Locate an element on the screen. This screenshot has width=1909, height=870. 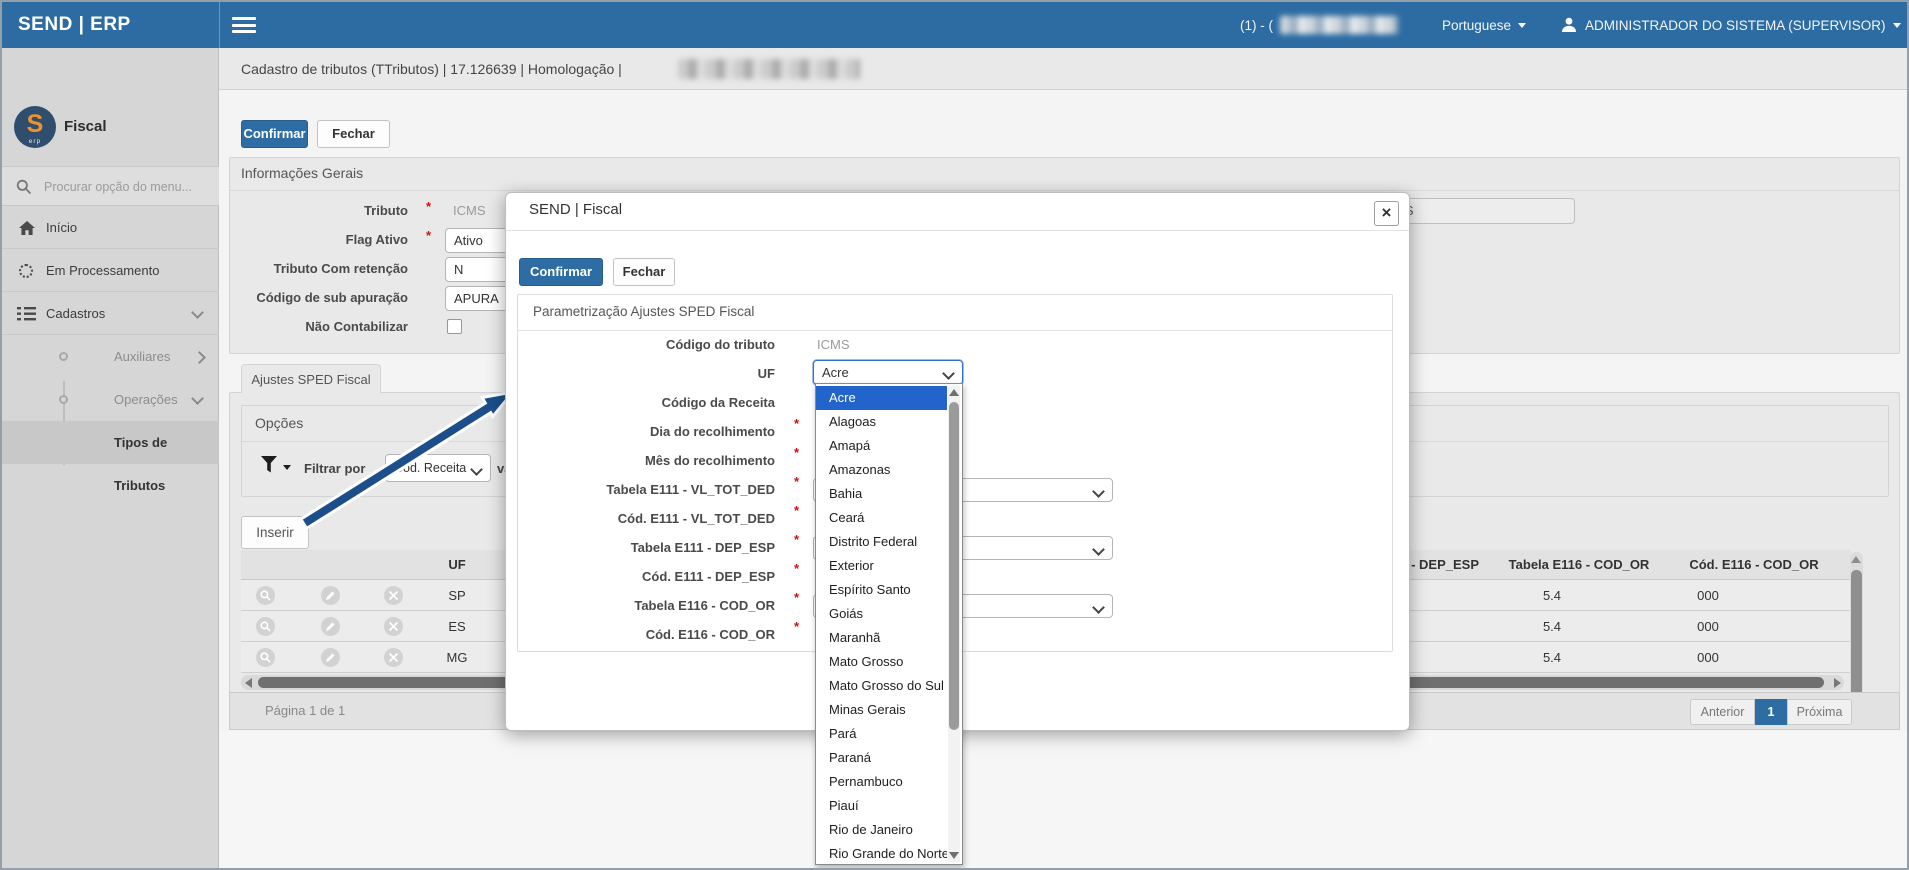
sidebar-item-em-processamento: Em Processamento is located at coordinates (110, 270).